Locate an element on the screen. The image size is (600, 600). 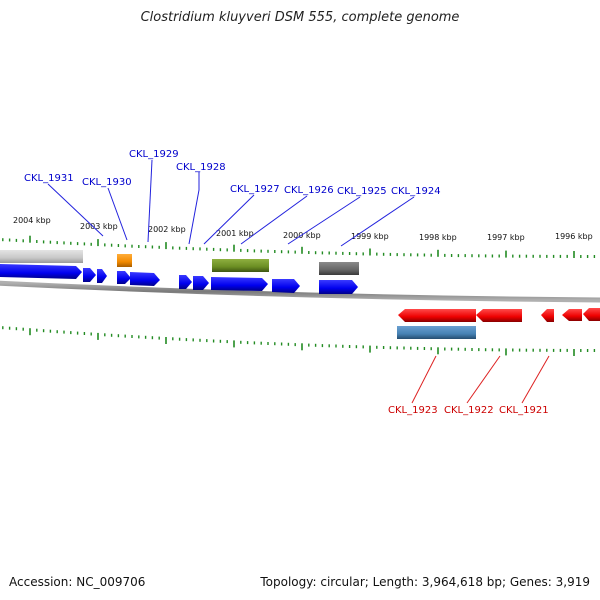
gene-label-ckl-1931: CKL_1931 is located at coordinates (49, 178).